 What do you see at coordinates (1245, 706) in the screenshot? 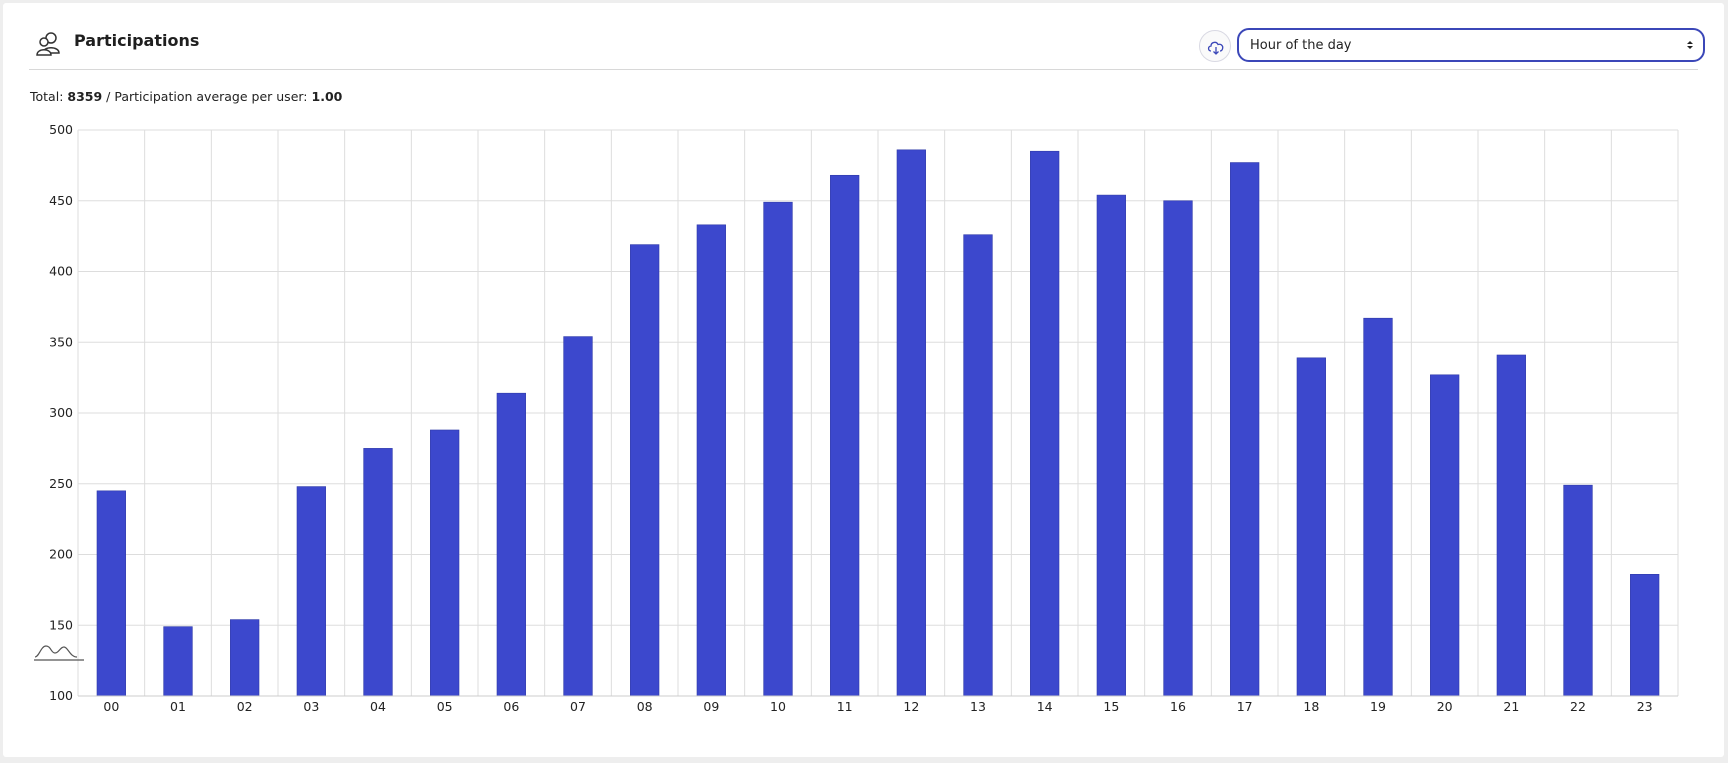
I see `x-tick-label: 17` at bounding box center [1245, 706].